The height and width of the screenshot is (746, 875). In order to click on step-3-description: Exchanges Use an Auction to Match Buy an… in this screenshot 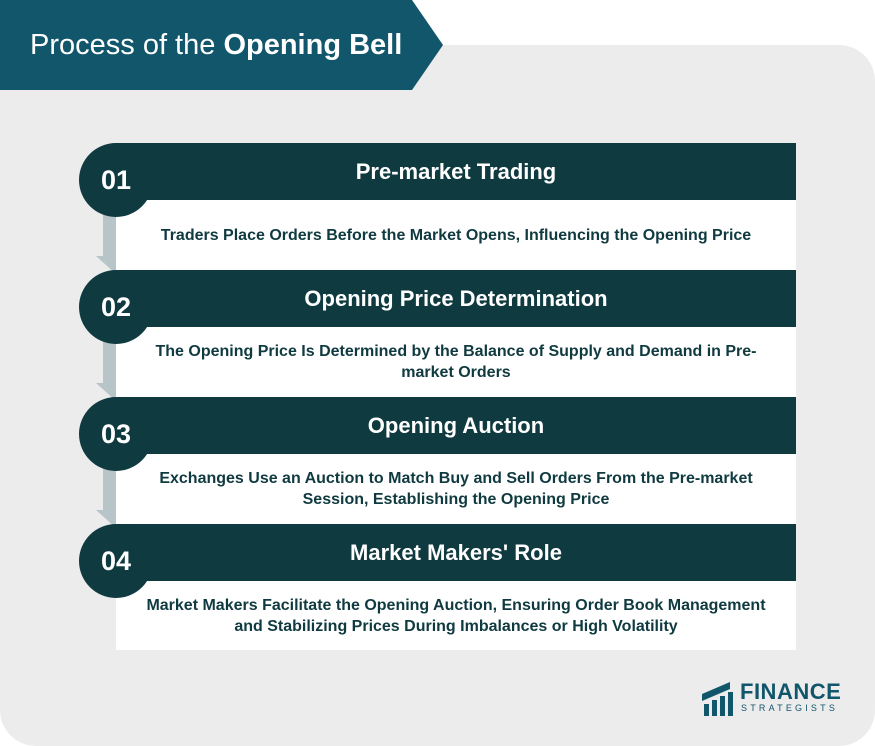, I will do `click(456, 489)`.